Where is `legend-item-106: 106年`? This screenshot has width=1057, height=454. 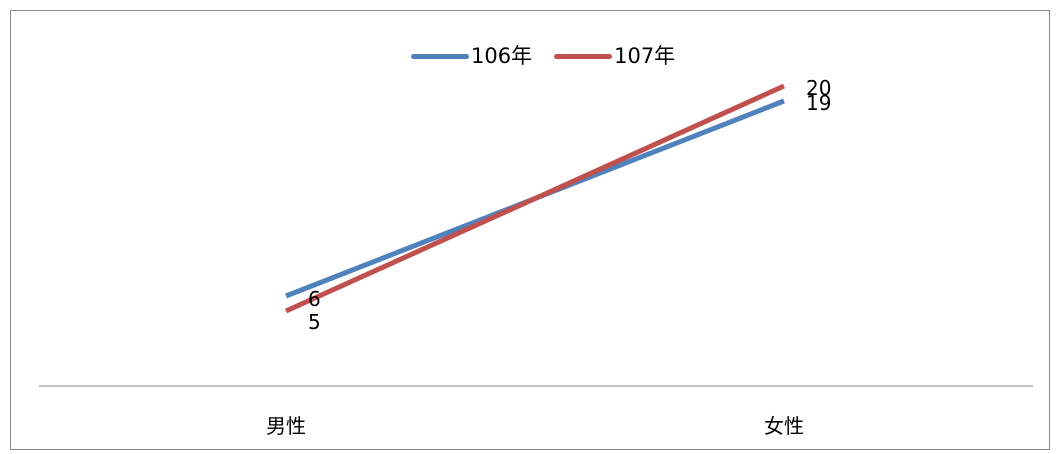
legend-item-106: 106年 is located at coordinates (471, 56).